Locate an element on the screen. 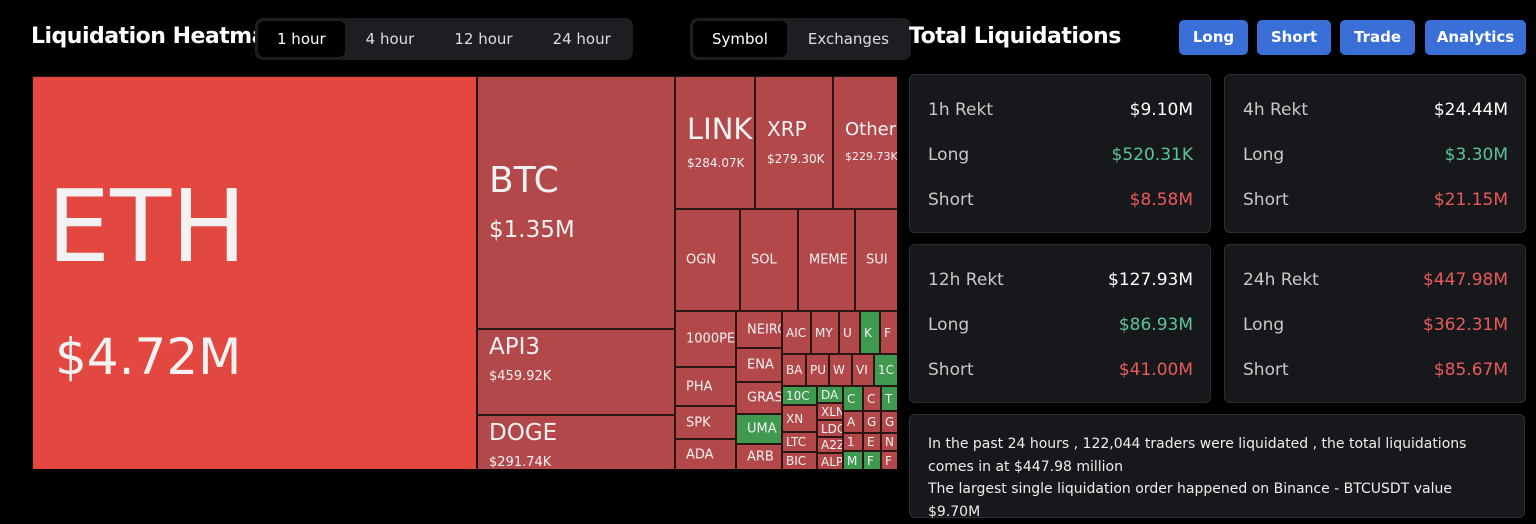 The height and width of the screenshot is (524, 1536). treemap-tile: PU is located at coordinates (817, 370).